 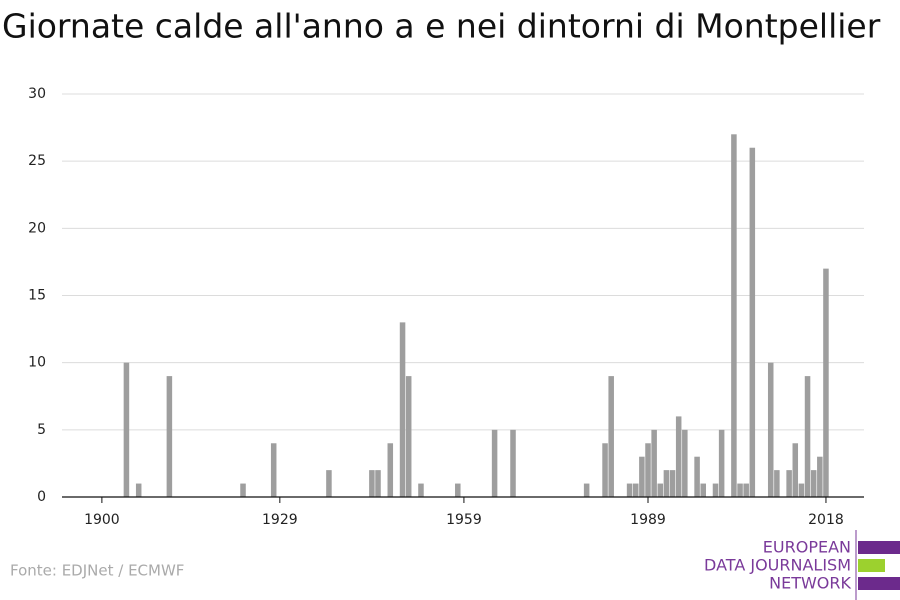 I want to click on y-tick-label: 25, so click(x=37, y=161).